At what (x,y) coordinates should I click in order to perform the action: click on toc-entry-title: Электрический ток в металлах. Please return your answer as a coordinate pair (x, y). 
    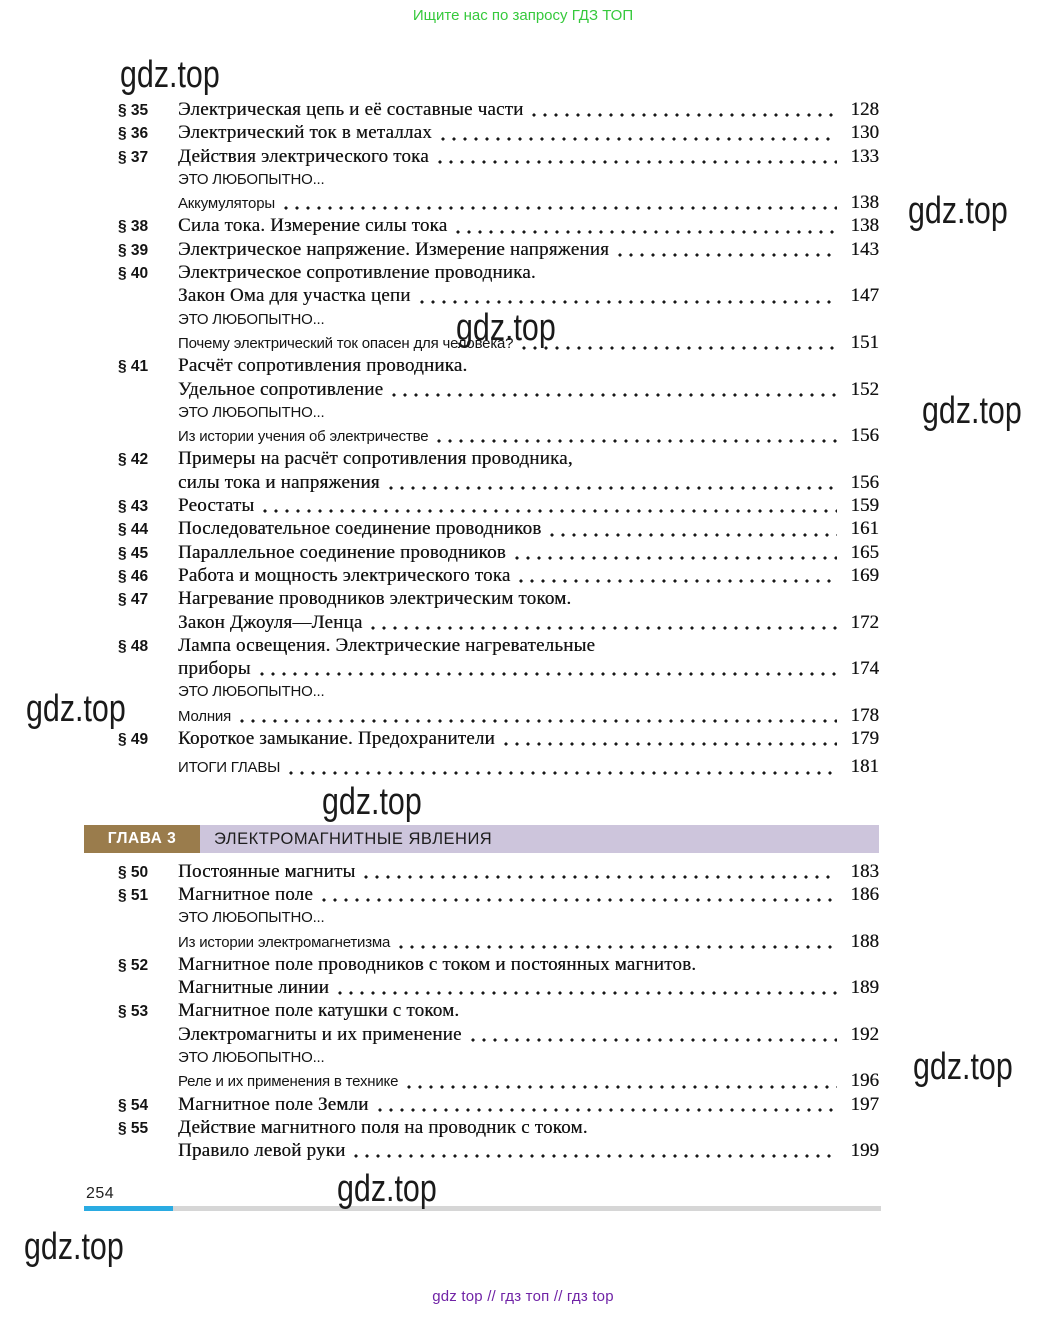
    Looking at the image, I should click on (305, 133).